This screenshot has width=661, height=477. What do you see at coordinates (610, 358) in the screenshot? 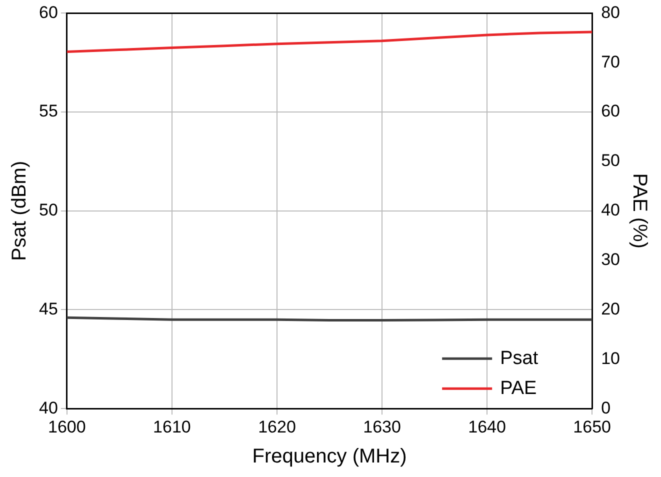
I see `y2-tick-label: 10` at bounding box center [610, 358].